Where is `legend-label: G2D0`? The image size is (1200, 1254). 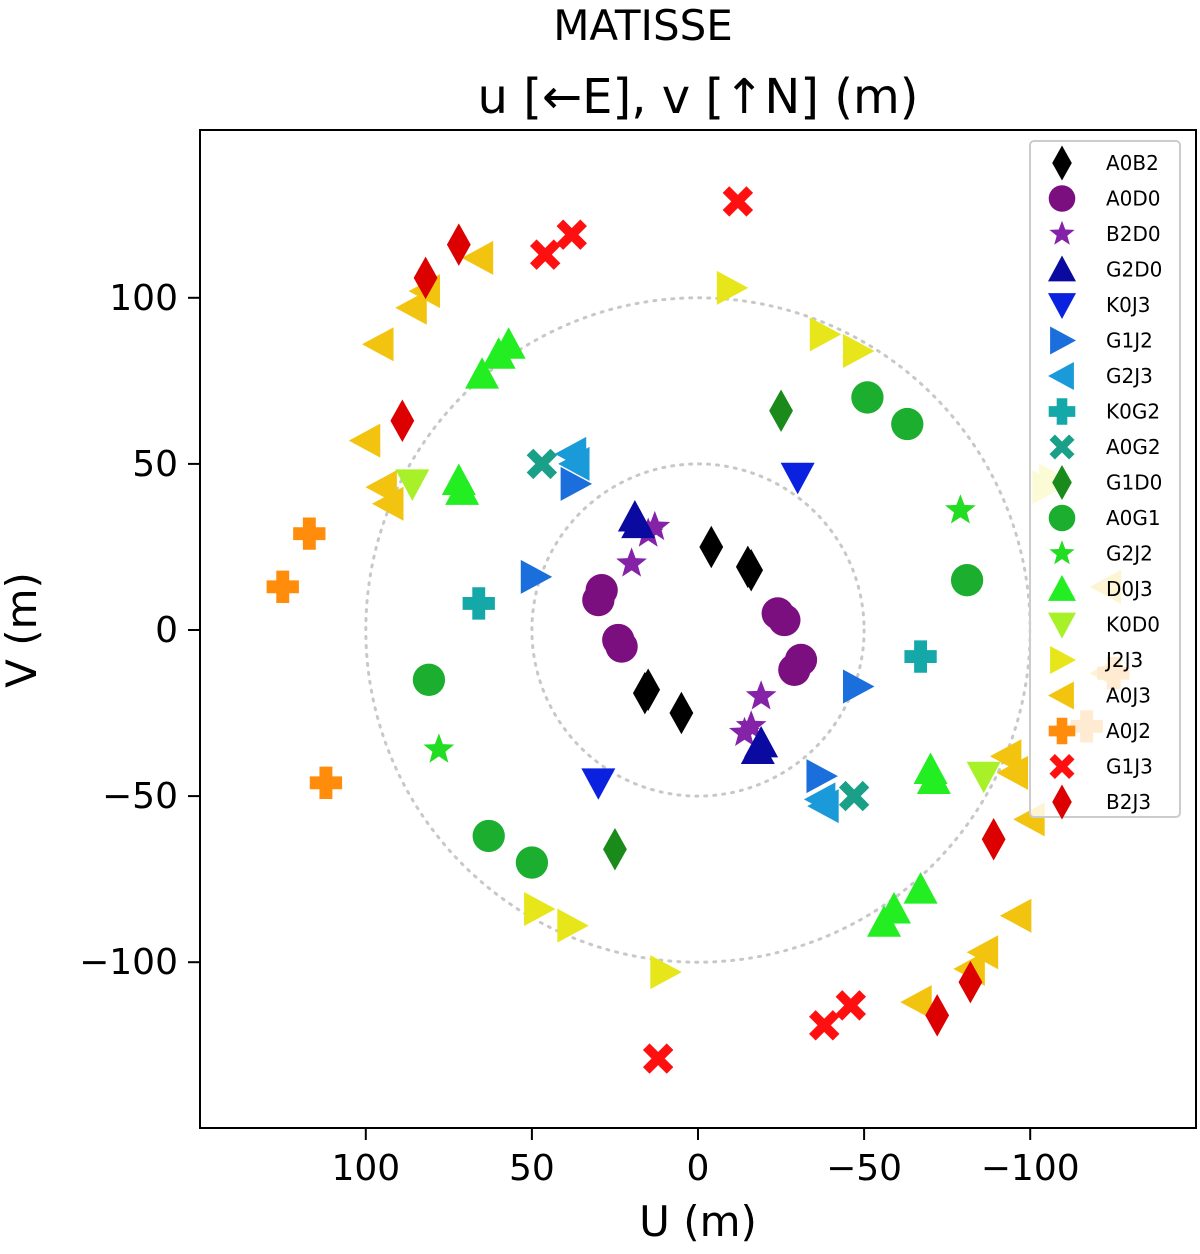 legend-label: G2D0 is located at coordinates (1134, 270).